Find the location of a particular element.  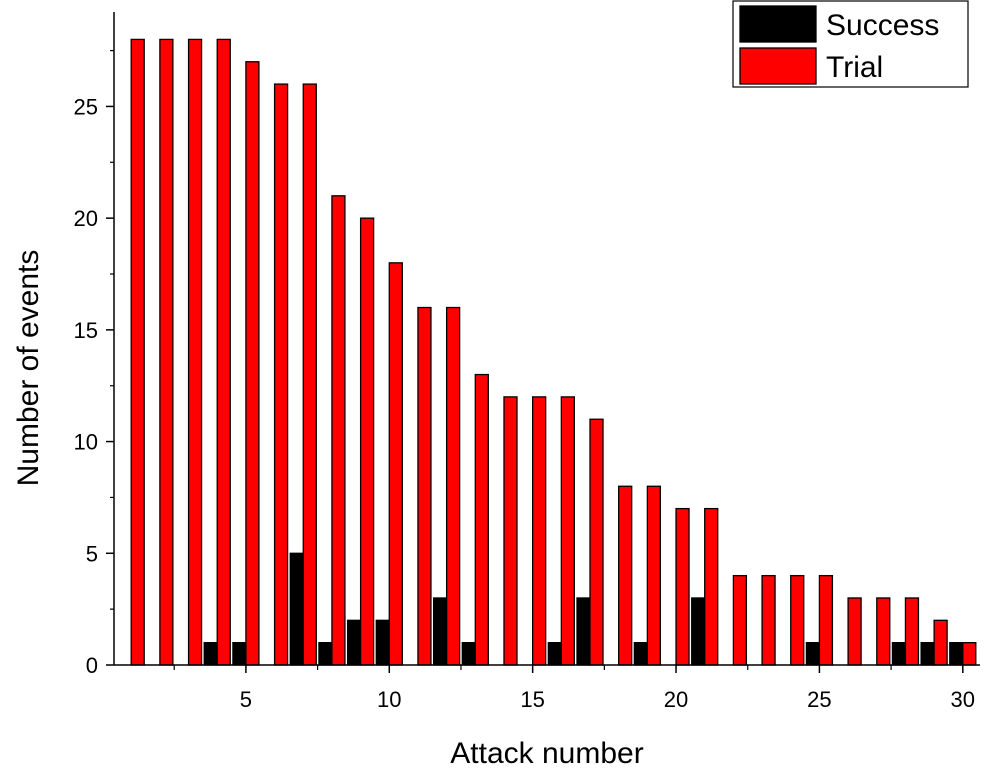

y-tick-label-25: 25 is located at coordinates (86, 106).